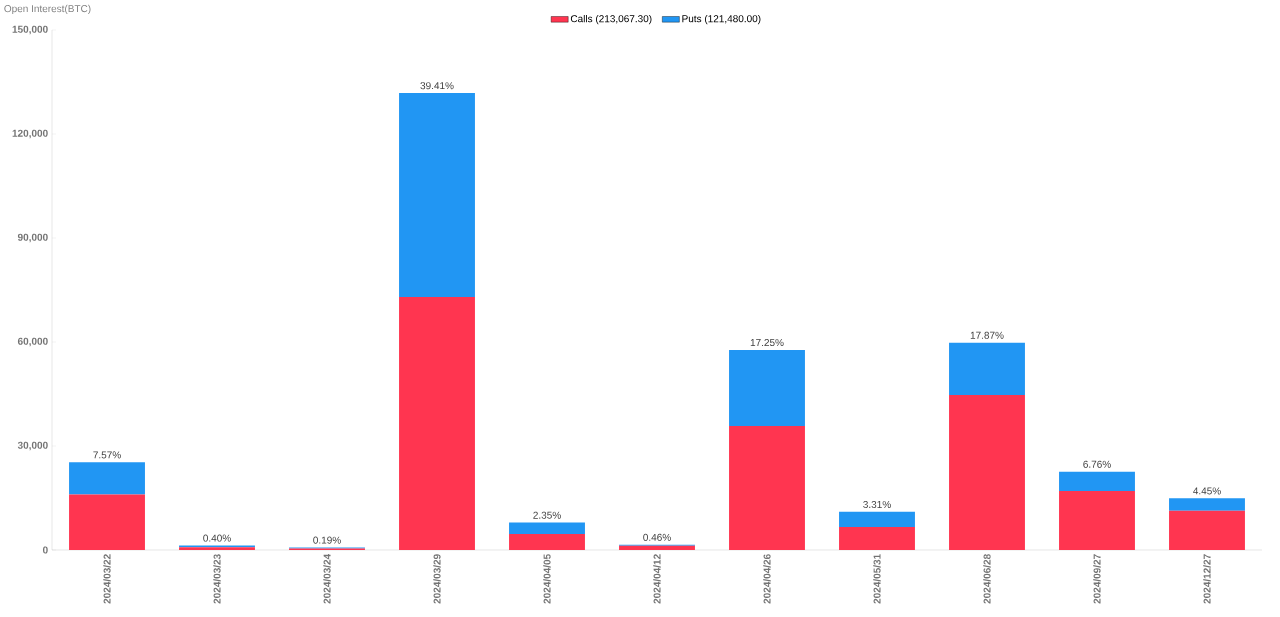 The width and height of the screenshot is (1280, 617). I want to click on x-tick-label: 2024/04/26, so click(767, 579).